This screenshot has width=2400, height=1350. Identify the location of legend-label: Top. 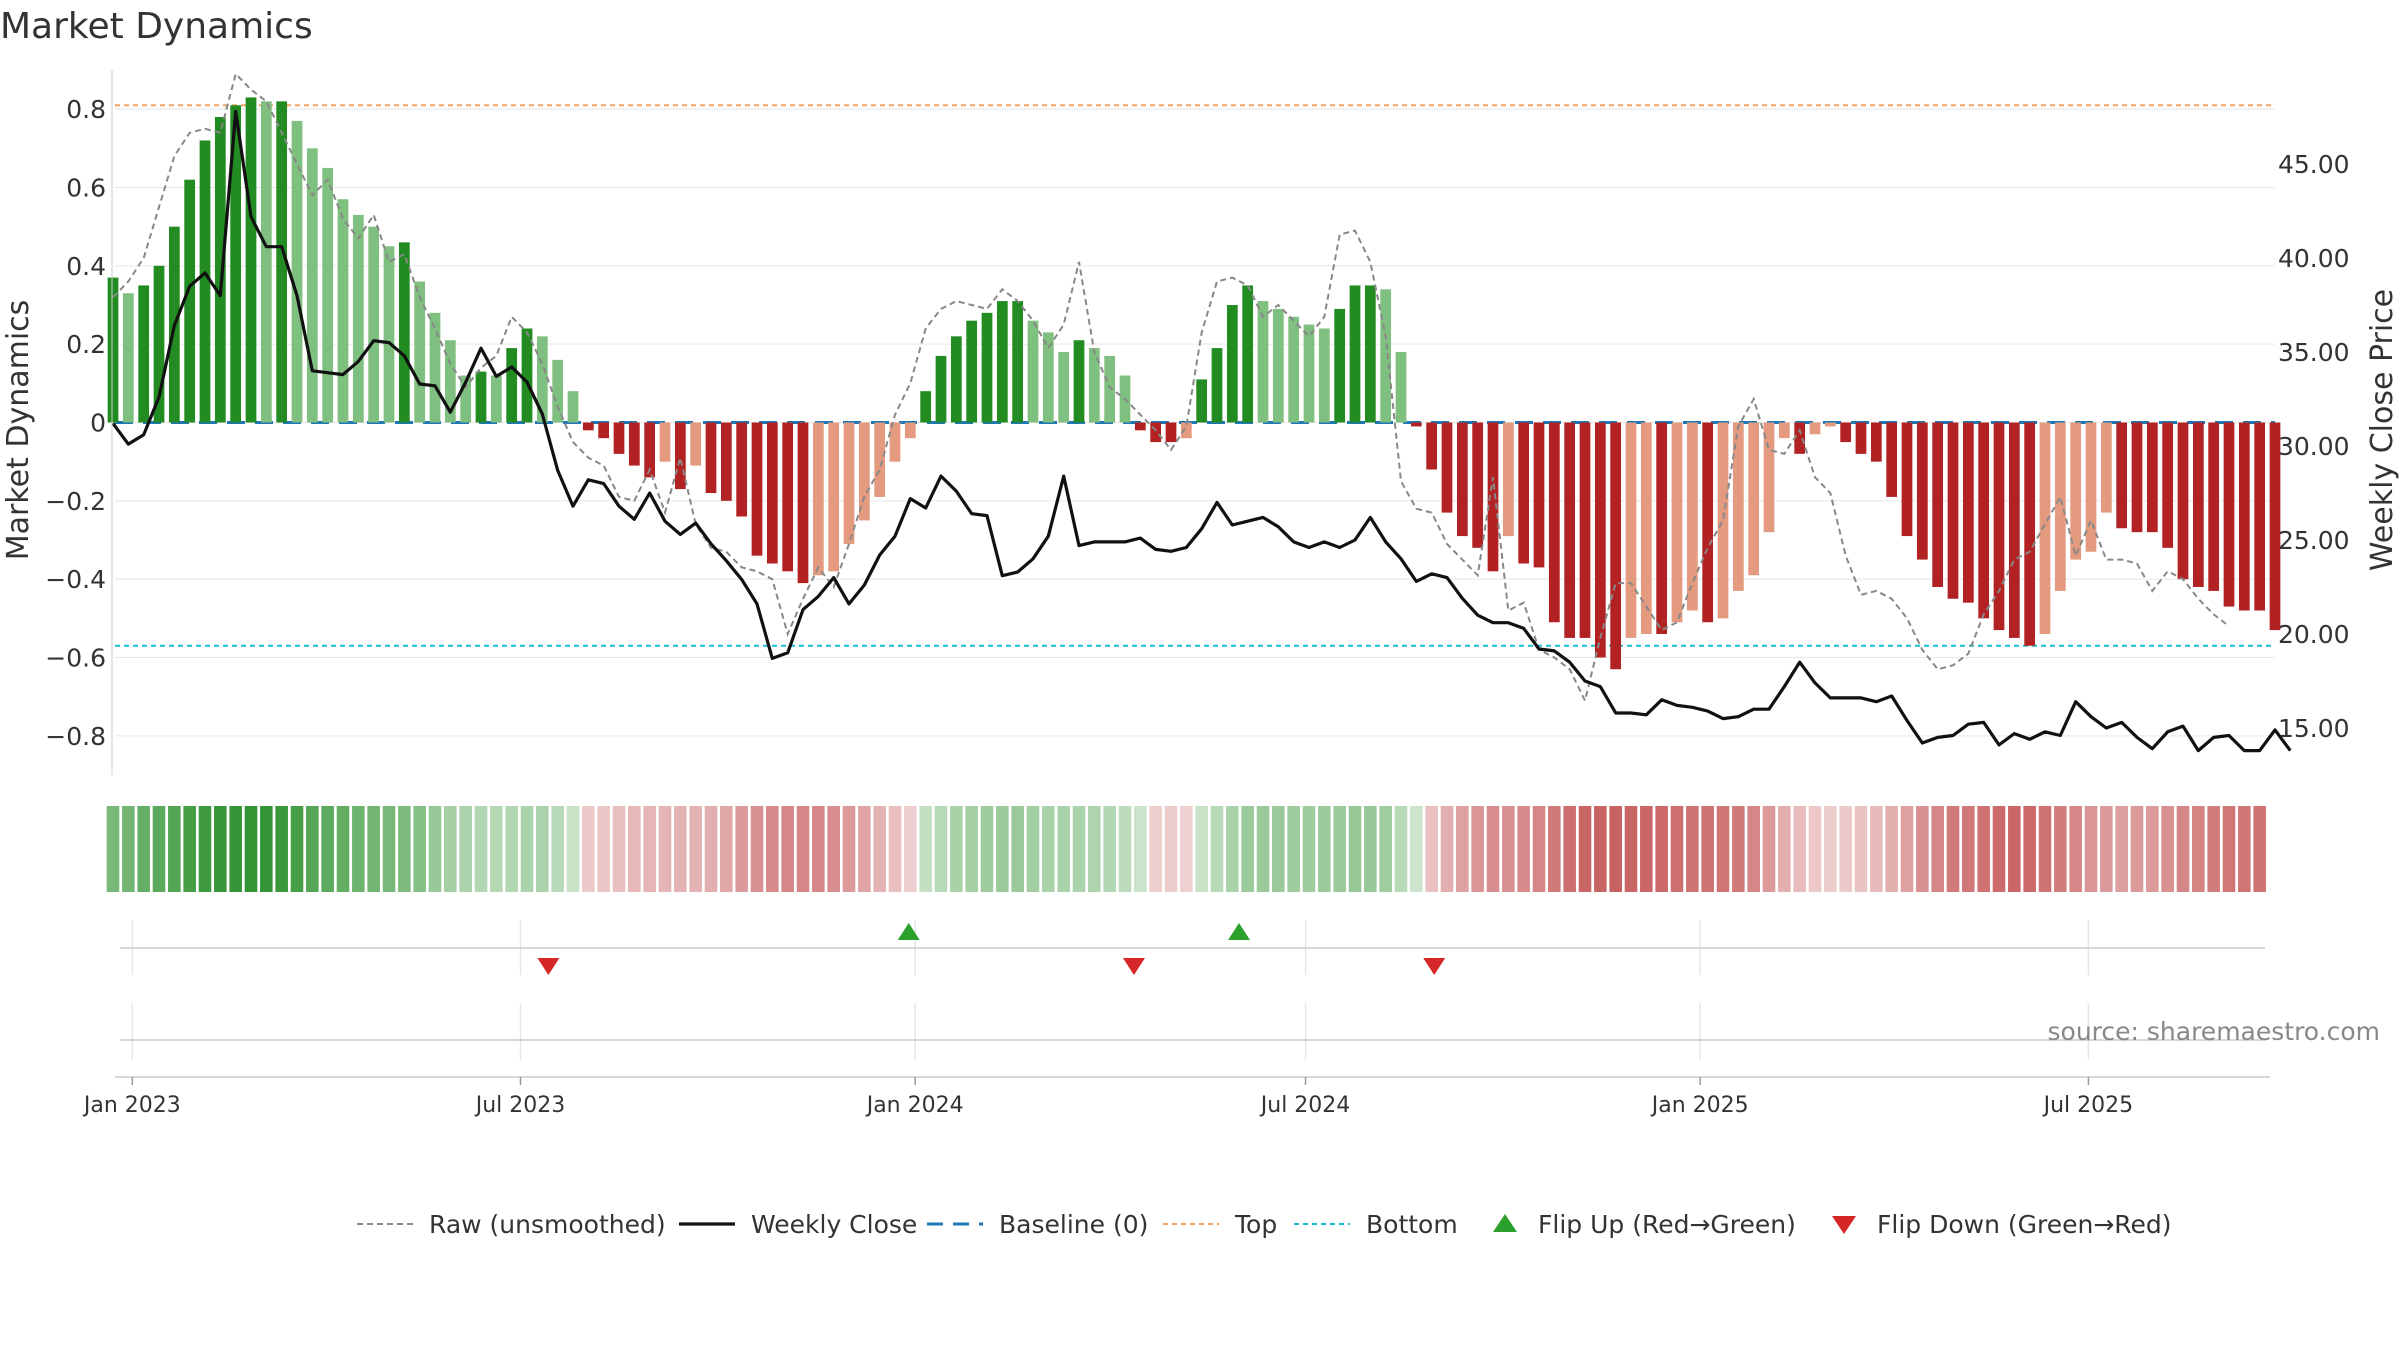
(1255, 1224).